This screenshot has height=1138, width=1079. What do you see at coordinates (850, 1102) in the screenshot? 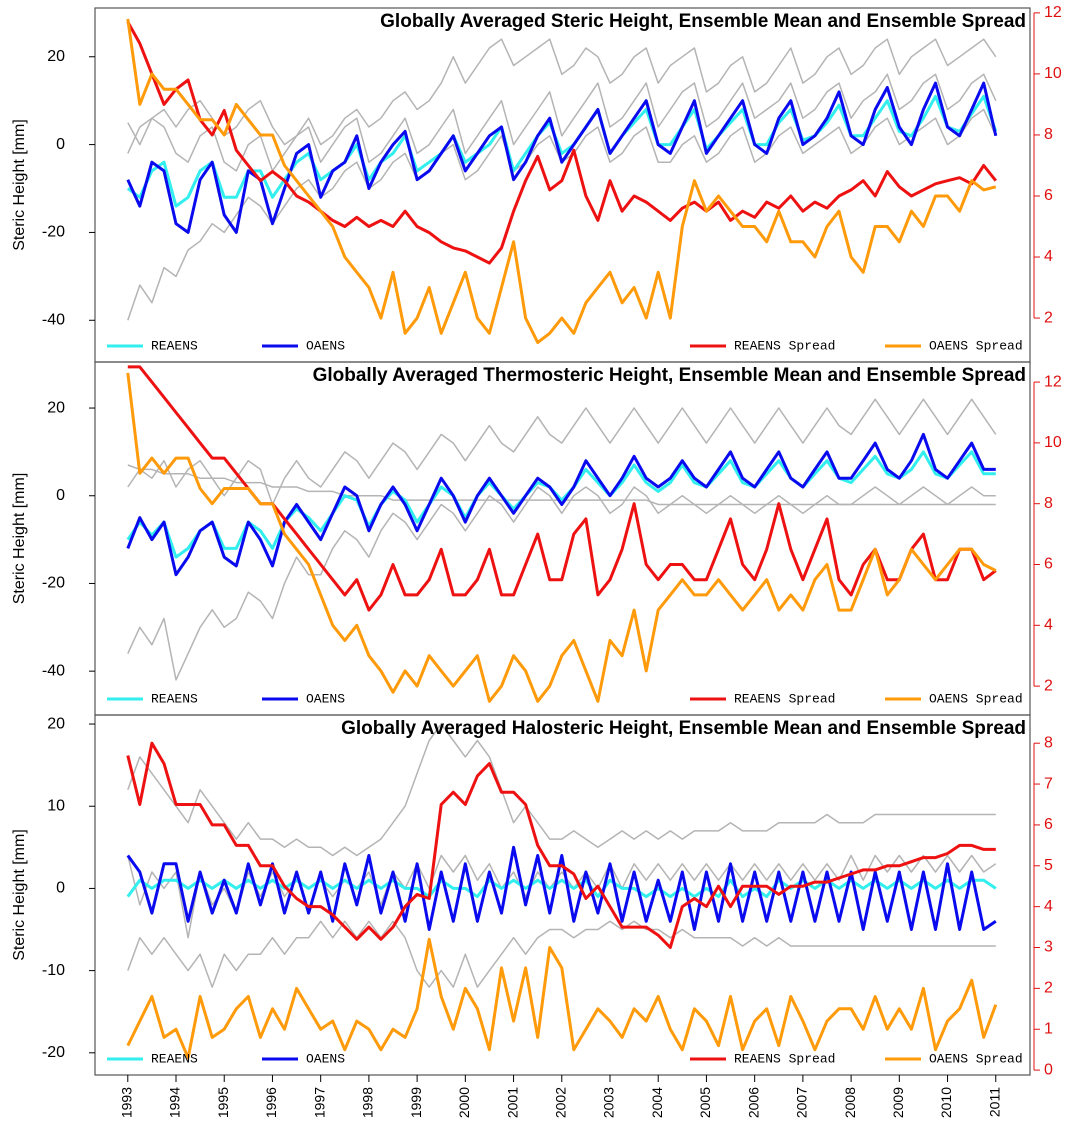
I see `x-tick-label: 2008` at bounding box center [850, 1102].